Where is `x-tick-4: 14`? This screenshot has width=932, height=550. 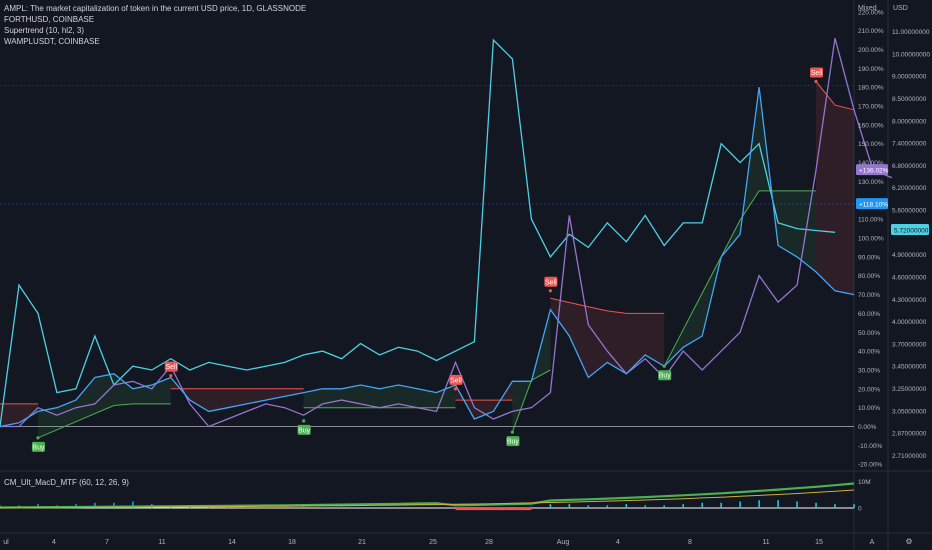 x-tick-4: 14 is located at coordinates (232, 542).